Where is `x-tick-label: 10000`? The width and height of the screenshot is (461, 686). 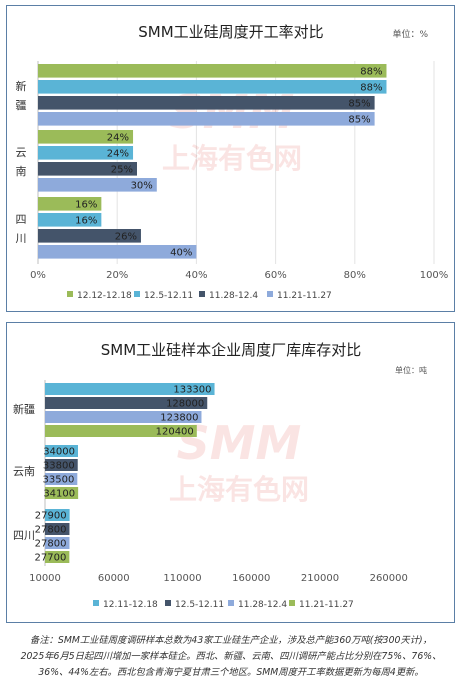
x-tick-label: 10000 is located at coordinates (45, 578).